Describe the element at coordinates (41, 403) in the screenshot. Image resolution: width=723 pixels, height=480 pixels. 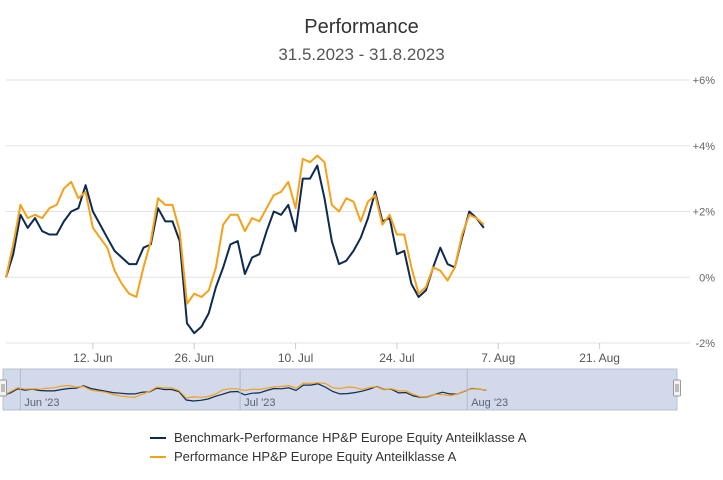
I see `navigator-label: Jun '23` at that location.